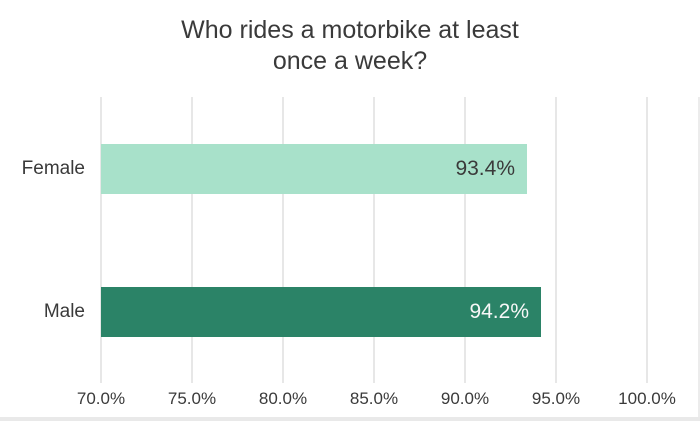 The image size is (700, 421). Describe the element at coordinates (321, 312) in the screenshot. I see `bar-male: 94.2%` at that location.